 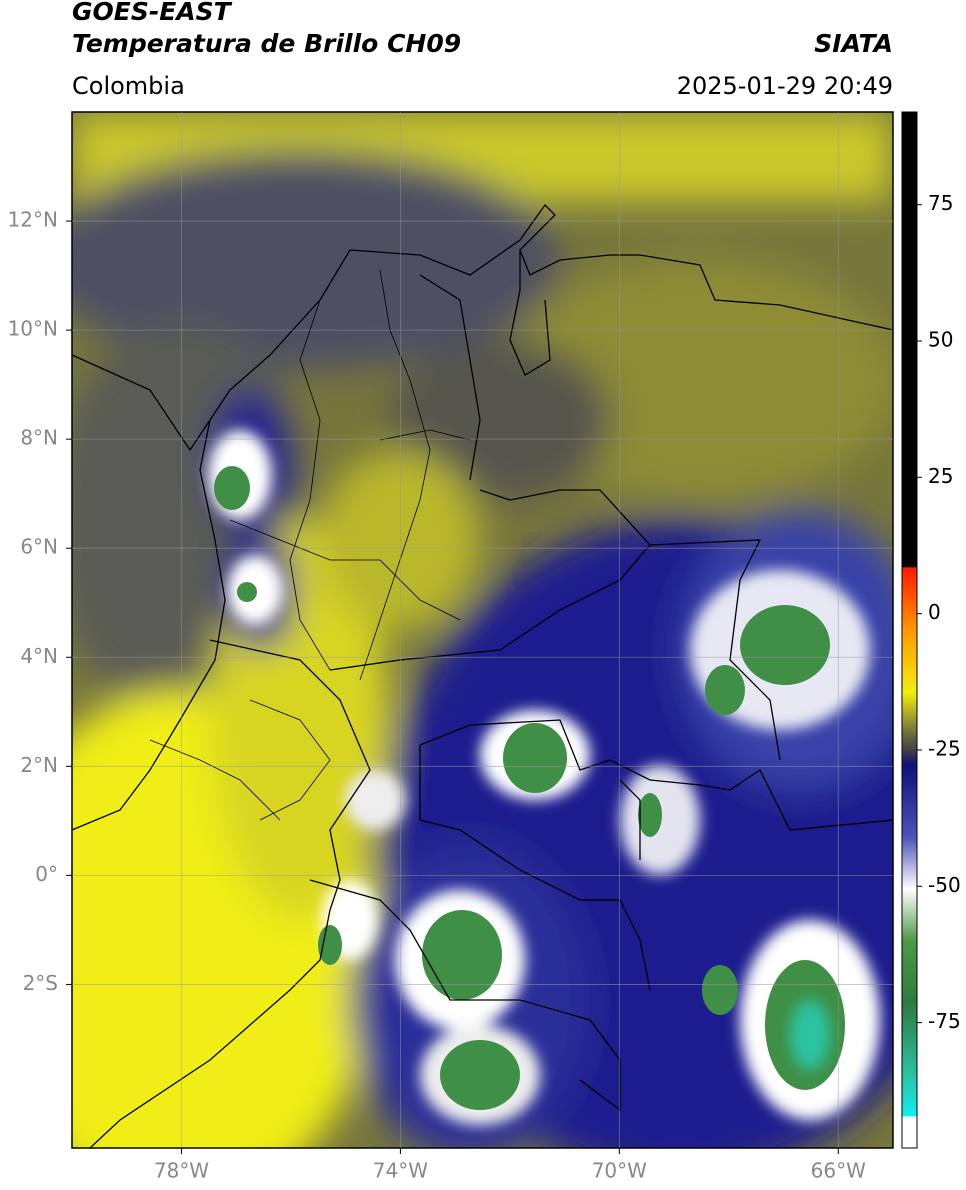 I want to click on timestamp: 2025-01-29 20:49, so click(x=785, y=86).